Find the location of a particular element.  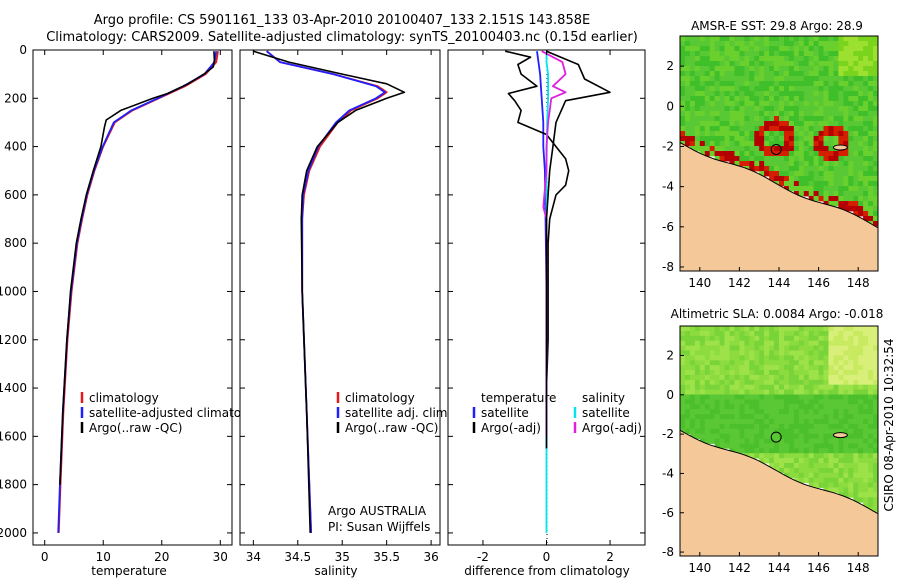

map-x-tick-label: 146 is located at coordinates (818, 568).